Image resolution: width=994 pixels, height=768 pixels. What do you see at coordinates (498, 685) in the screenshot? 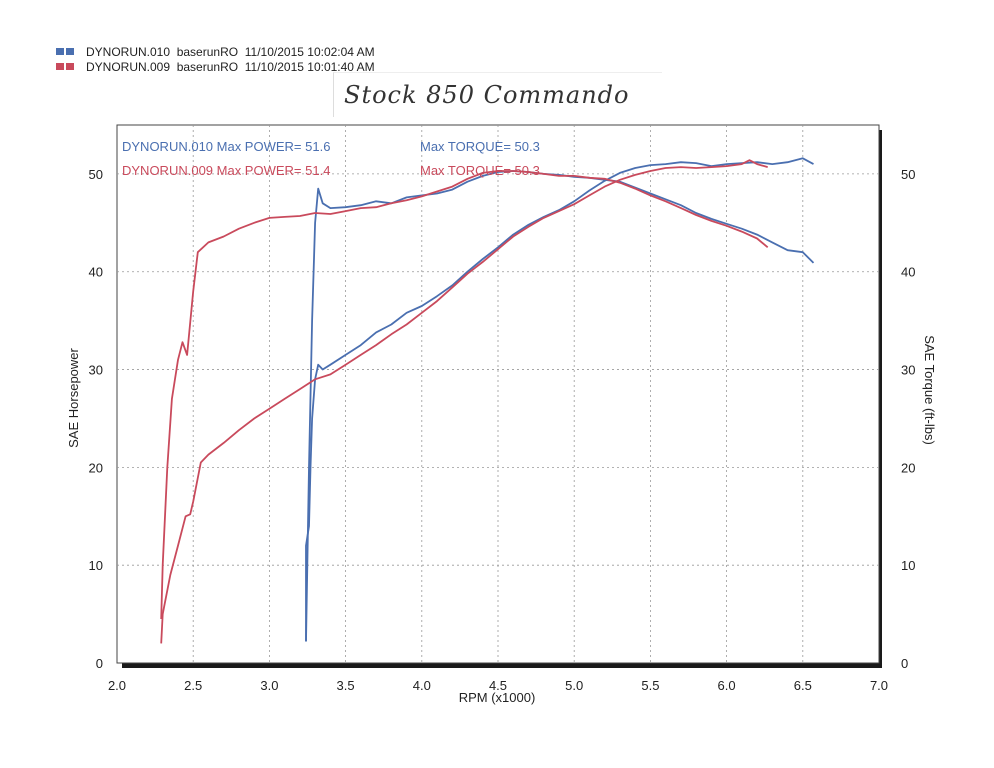
I see `x-tick-label: 4.5` at bounding box center [498, 685].